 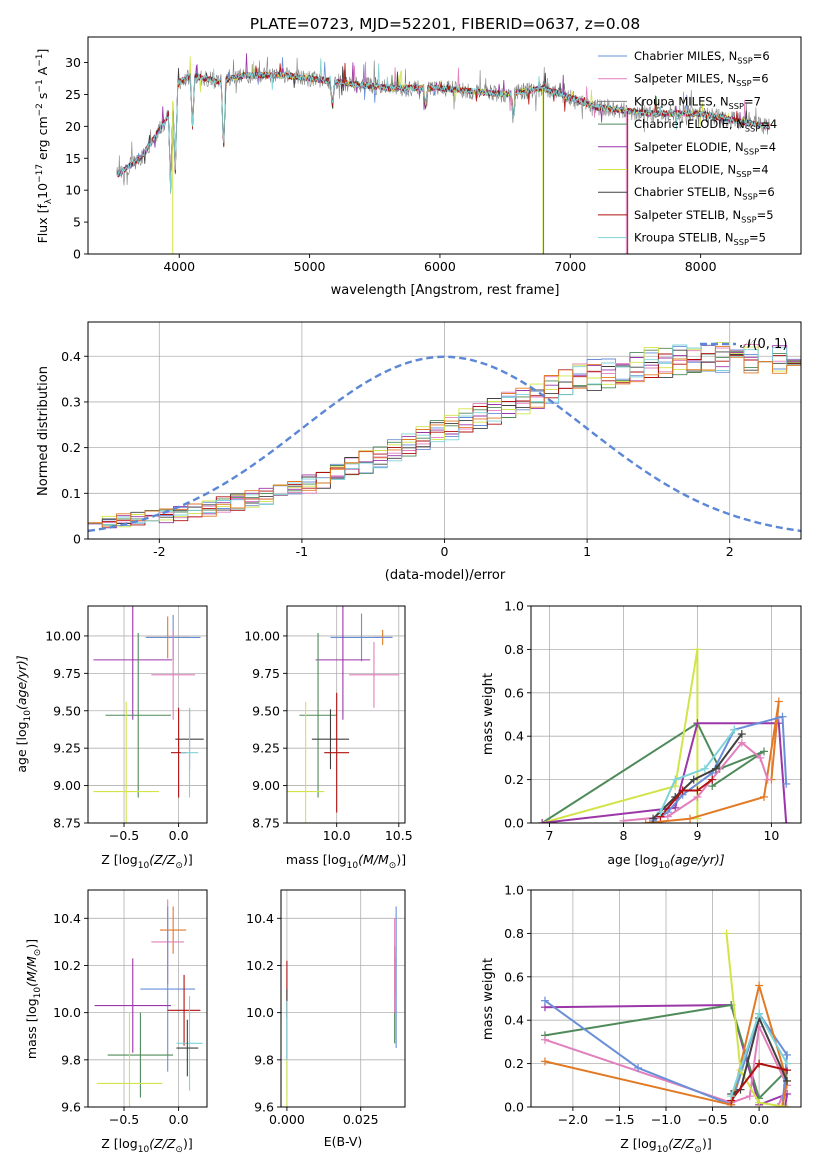 What do you see at coordinates (702, 57) in the screenshot?
I see `legend-label: Chabrier MILES, NSSP=6` at bounding box center [702, 57].